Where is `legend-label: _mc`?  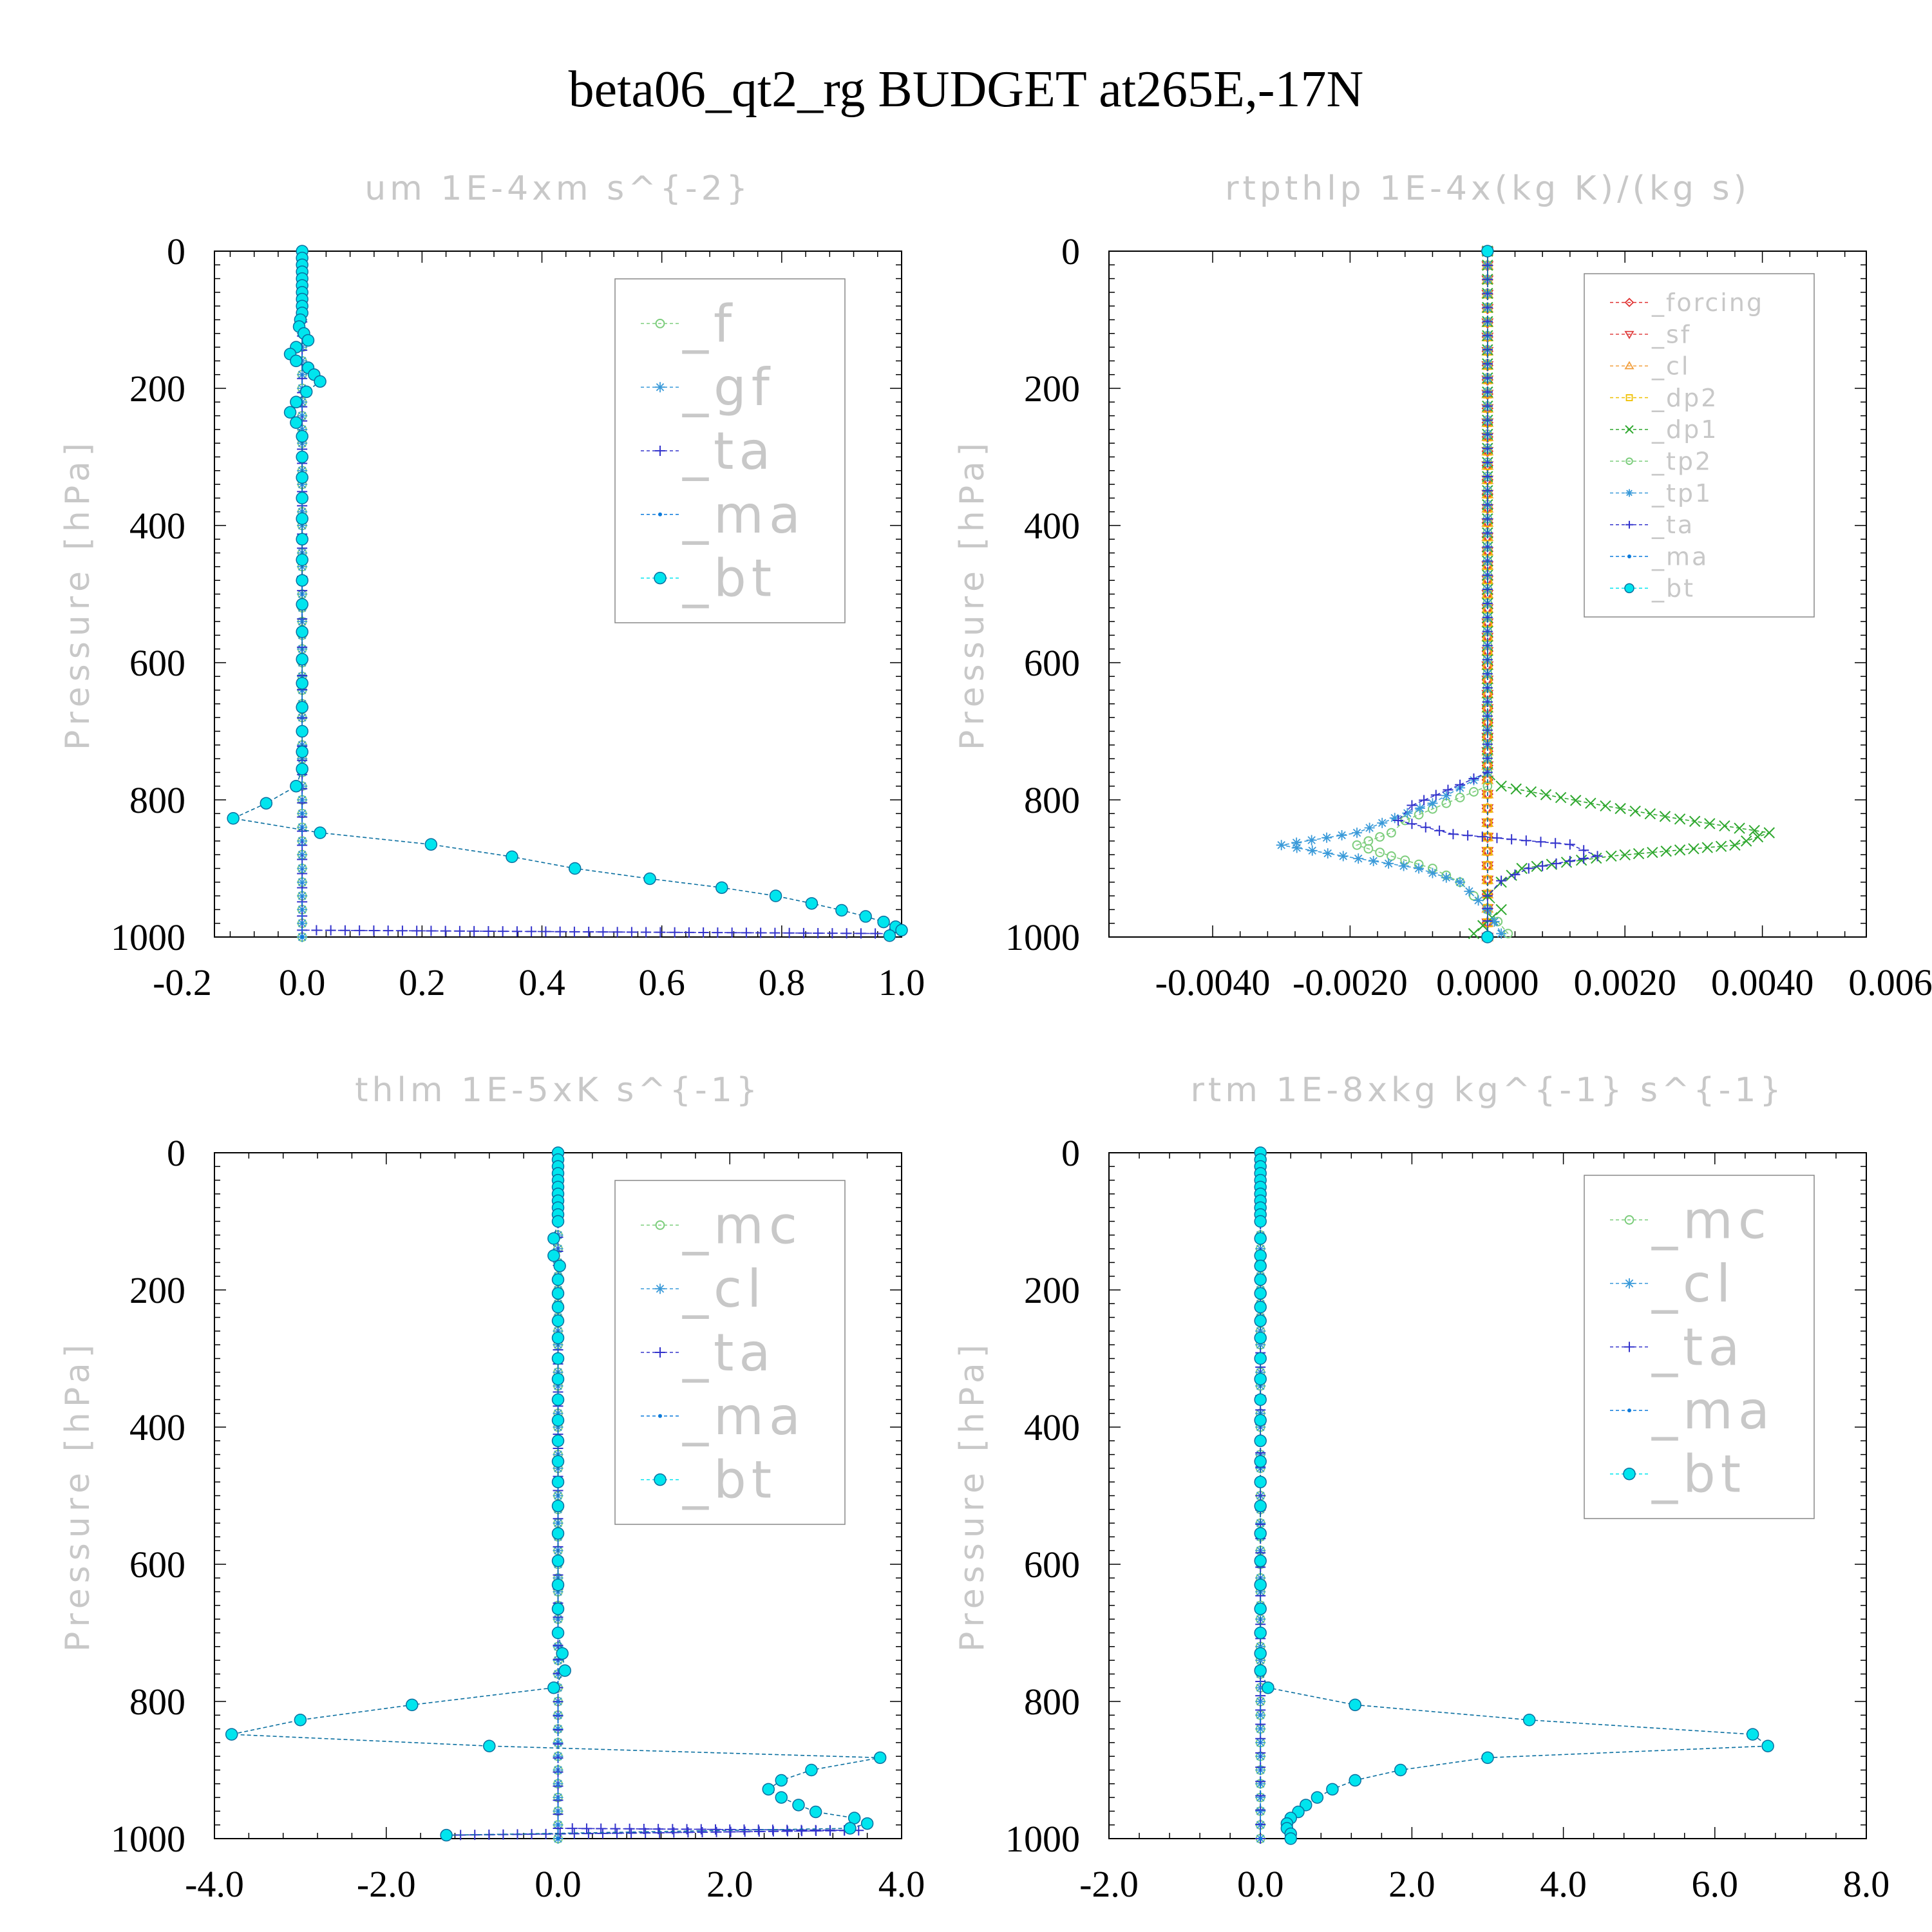
legend-label: _mc is located at coordinates (1711, 1220).